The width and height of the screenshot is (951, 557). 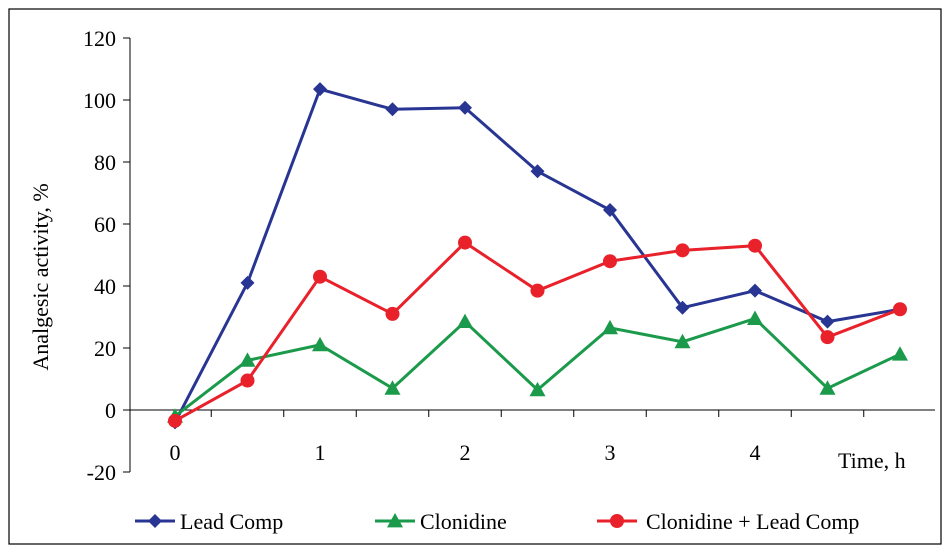 I want to click on y-tick-label: 60, so click(x=105, y=224).